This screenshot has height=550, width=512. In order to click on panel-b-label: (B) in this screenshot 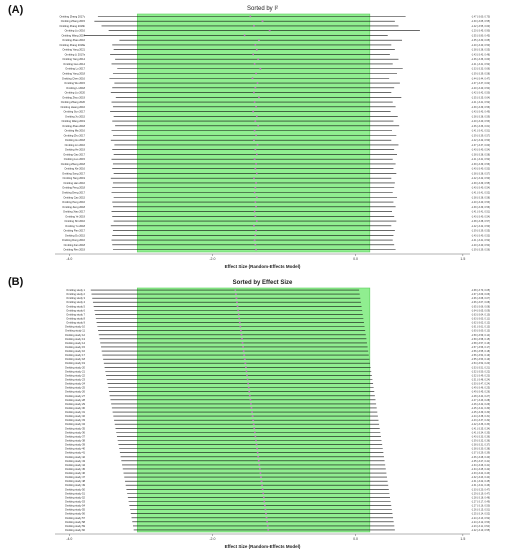, I will do `click(16, 282)`.